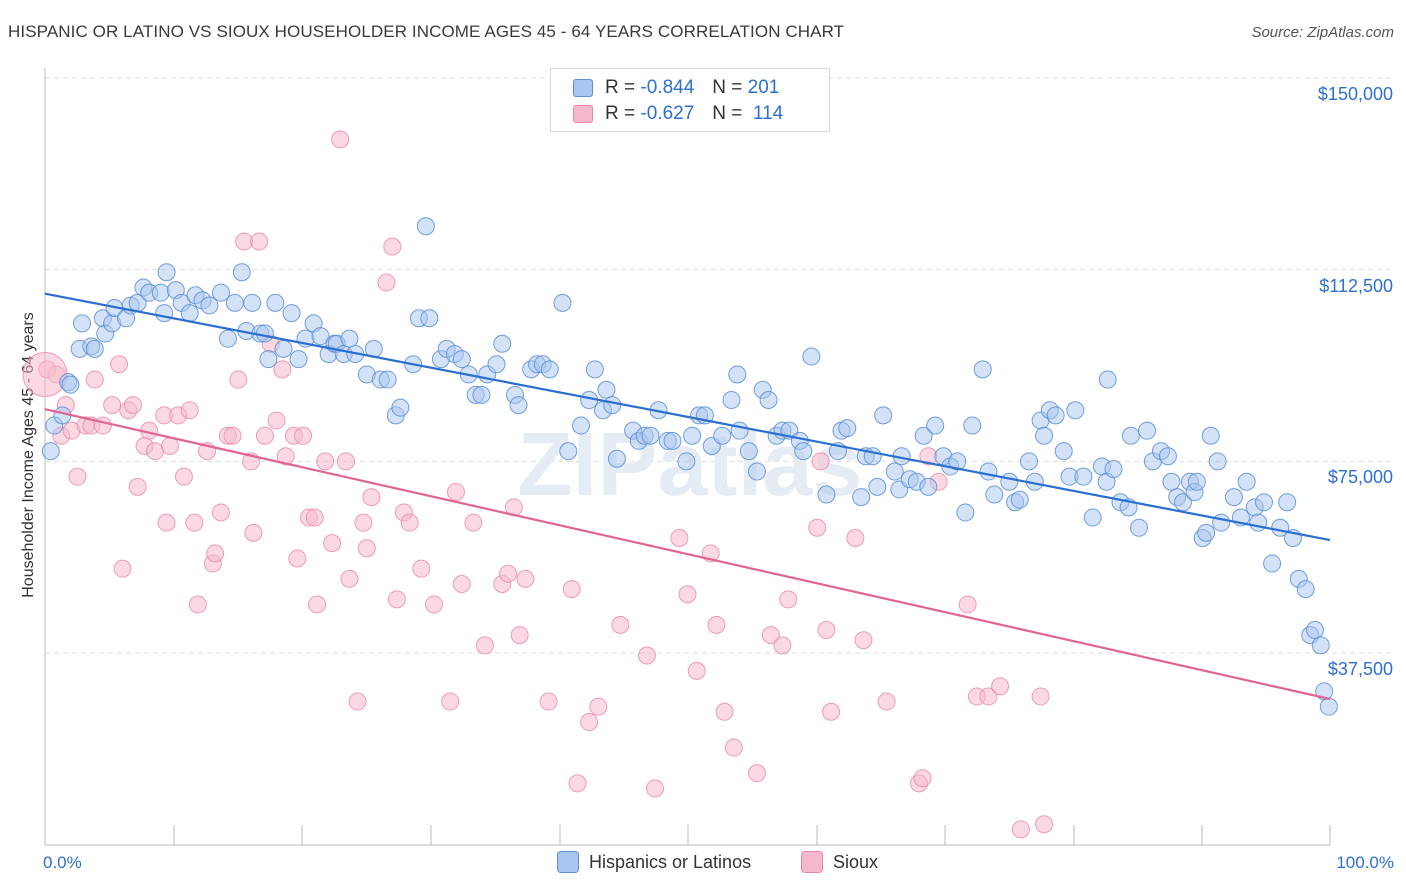 Image resolution: width=1406 pixels, height=892 pixels. I want to click on legend-item-hispanic: Hispanics or Latinos, so click(654, 862).